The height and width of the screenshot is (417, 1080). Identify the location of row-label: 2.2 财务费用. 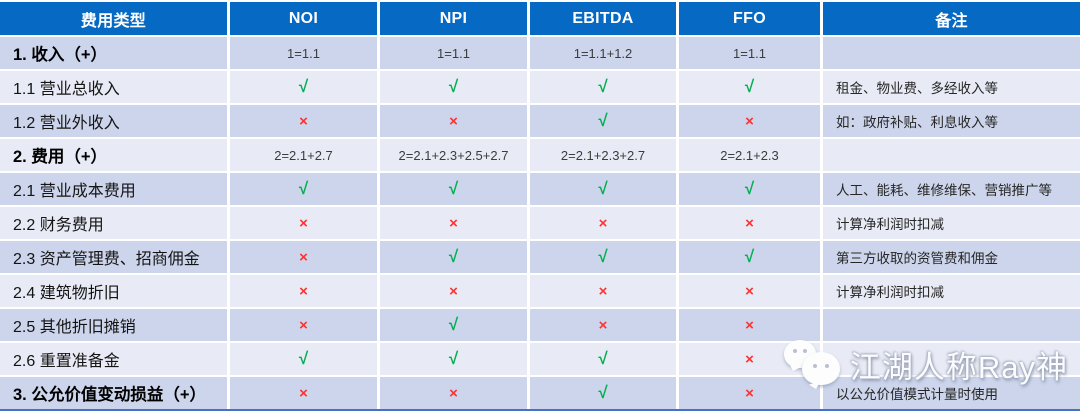
(113, 223).